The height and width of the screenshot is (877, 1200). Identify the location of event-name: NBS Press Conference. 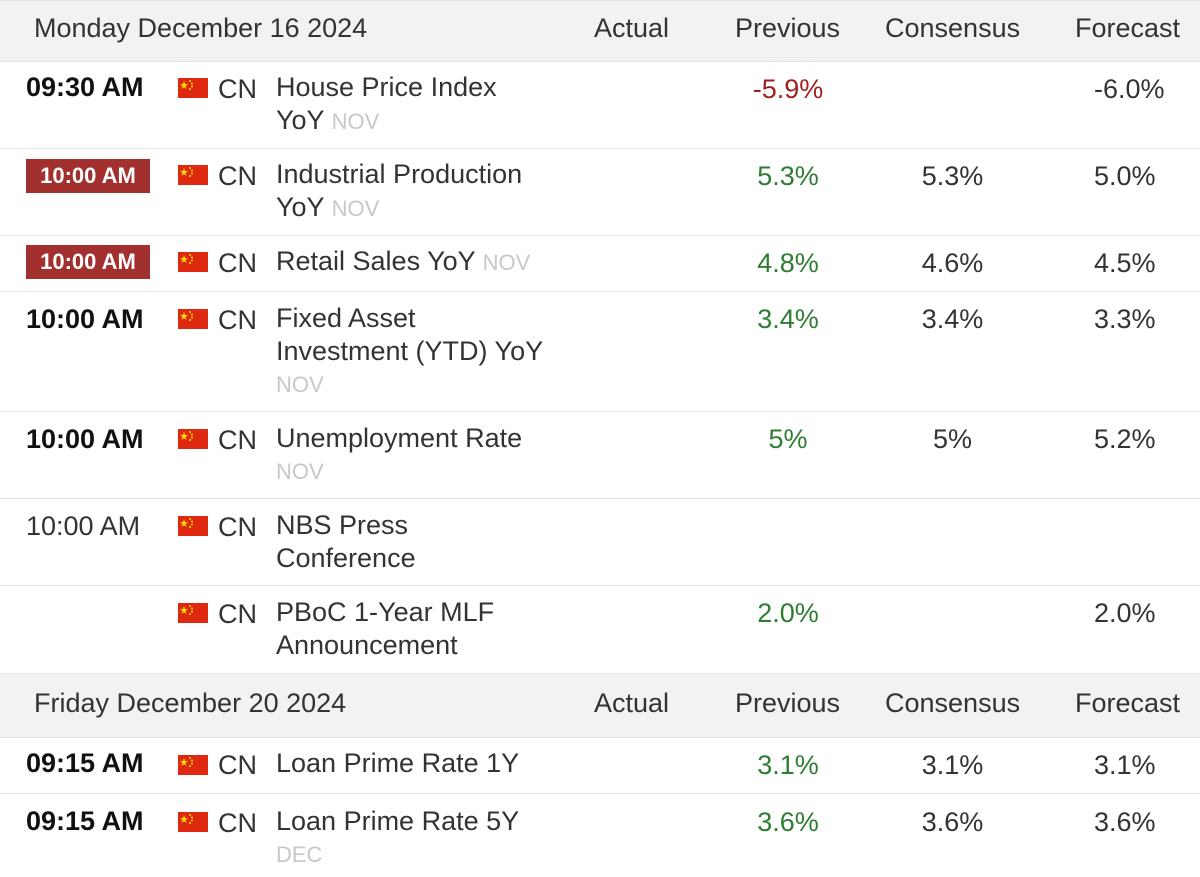
(426, 542).